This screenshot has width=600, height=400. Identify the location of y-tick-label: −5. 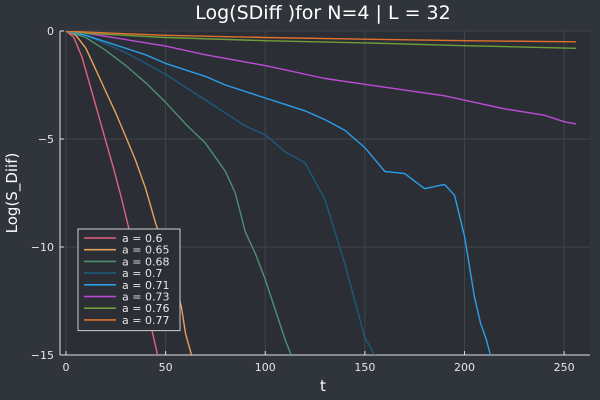
(46, 139).